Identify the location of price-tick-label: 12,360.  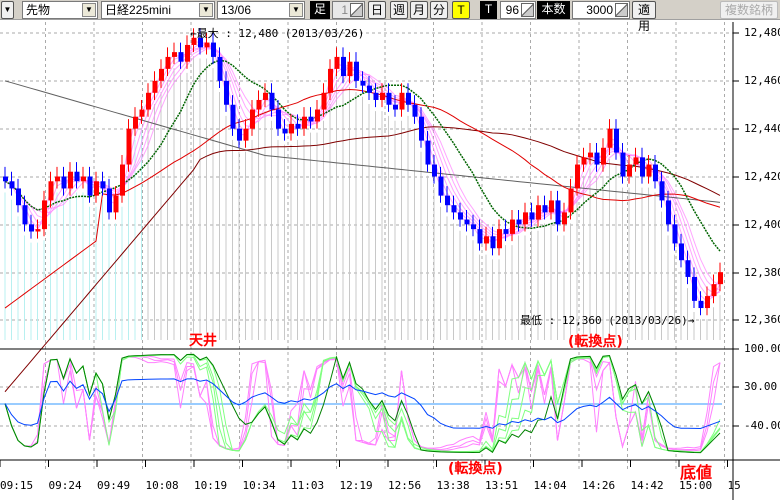
(762, 319).